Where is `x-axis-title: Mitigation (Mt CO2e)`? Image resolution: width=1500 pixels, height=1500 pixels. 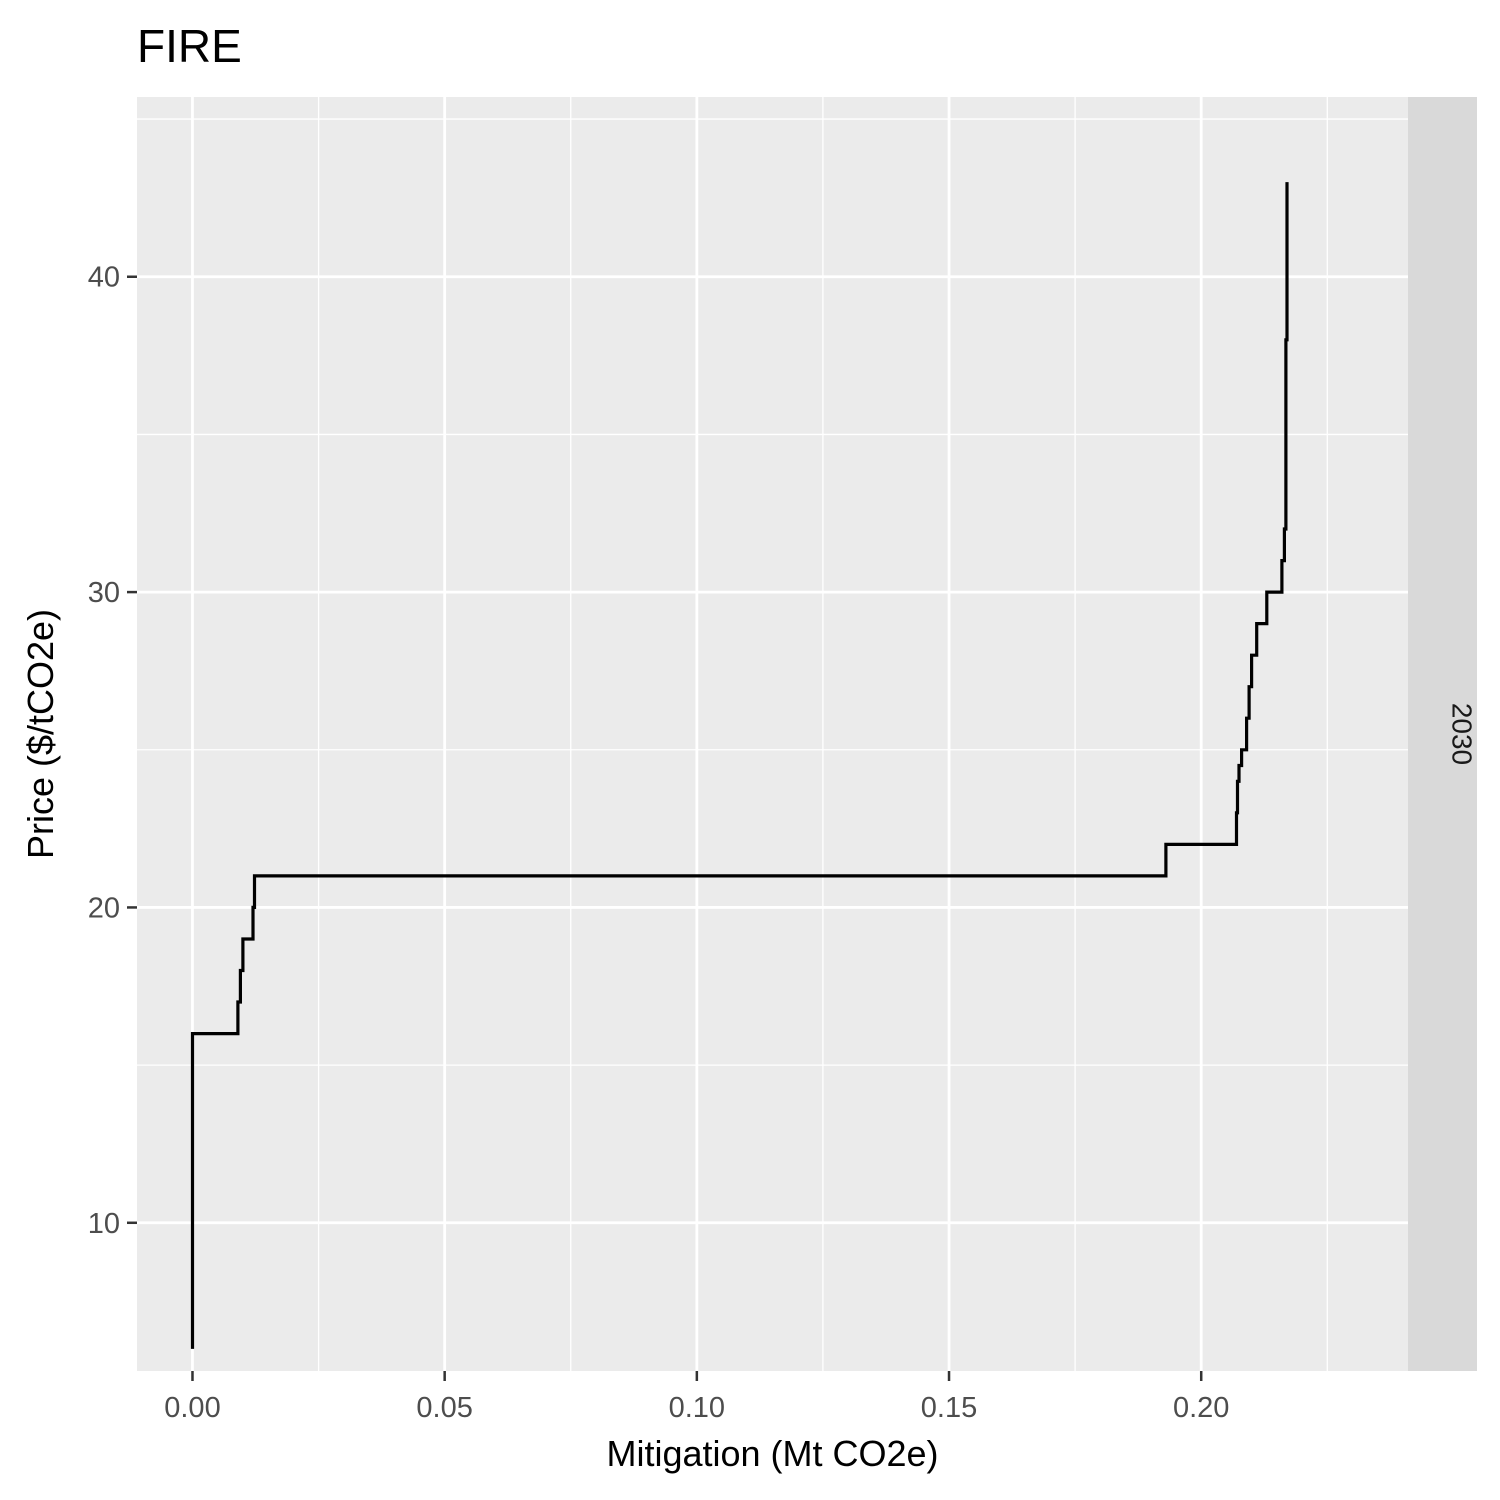 x-axis-title: Mitigation (Mt CO2e) is located at coordinates (772, 1453).